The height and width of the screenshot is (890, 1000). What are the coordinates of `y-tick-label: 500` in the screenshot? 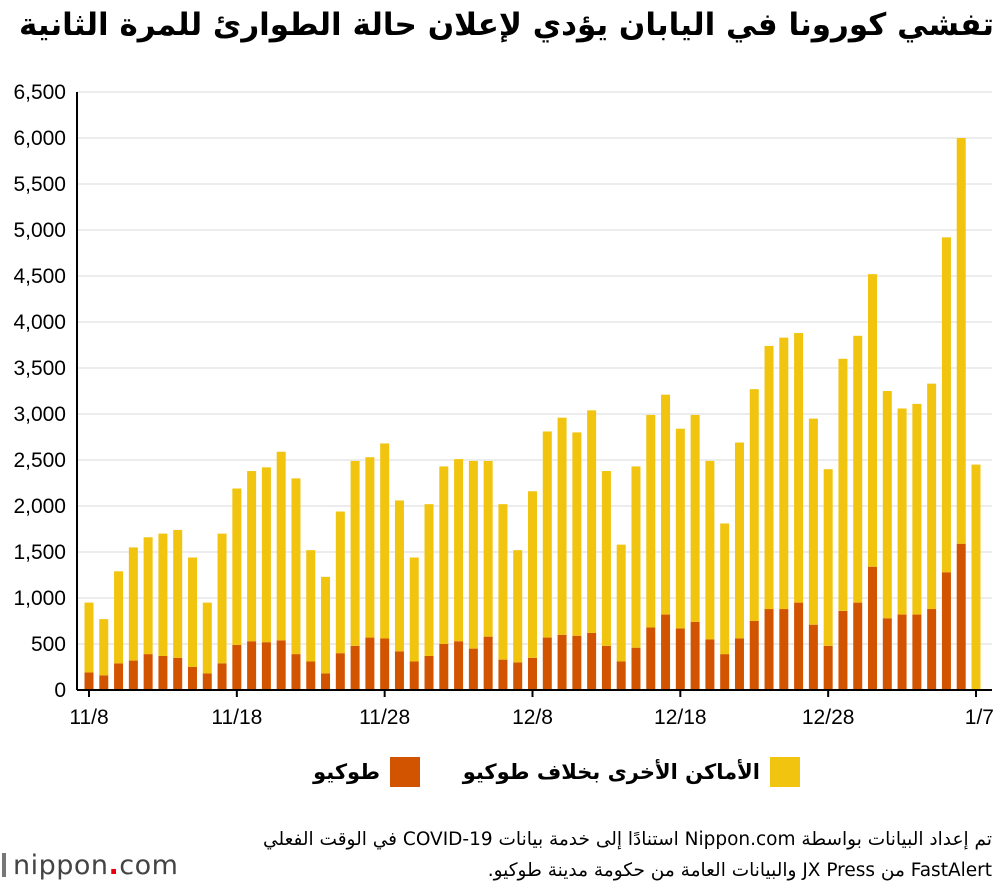 It's located at (48, 644).